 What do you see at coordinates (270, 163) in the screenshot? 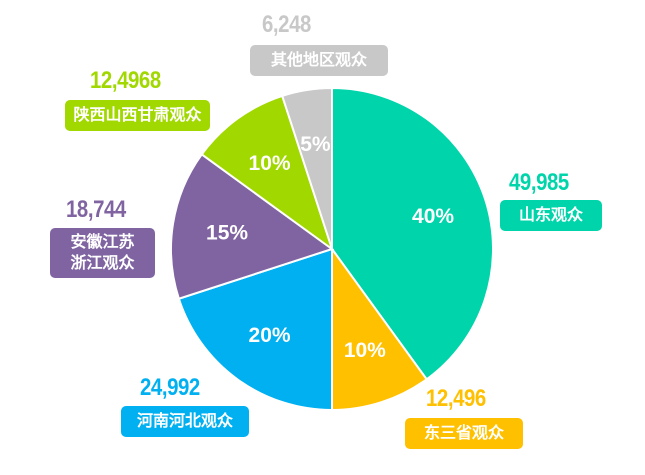
I see `percent-label-shaanxi-shanxi-gansu: 10%` at bounding box center [270, 163].